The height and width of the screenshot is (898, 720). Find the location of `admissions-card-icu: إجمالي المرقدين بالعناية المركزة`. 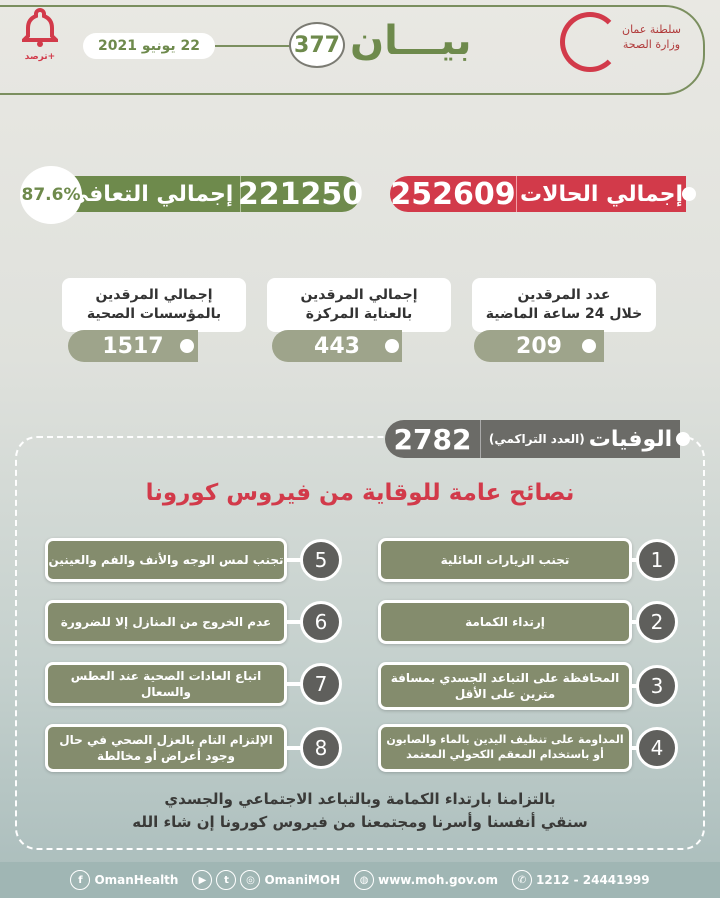

admissions-card-icu: إجمالي المرقدين بالعناية المركزة is located at coordinates (359, 305).